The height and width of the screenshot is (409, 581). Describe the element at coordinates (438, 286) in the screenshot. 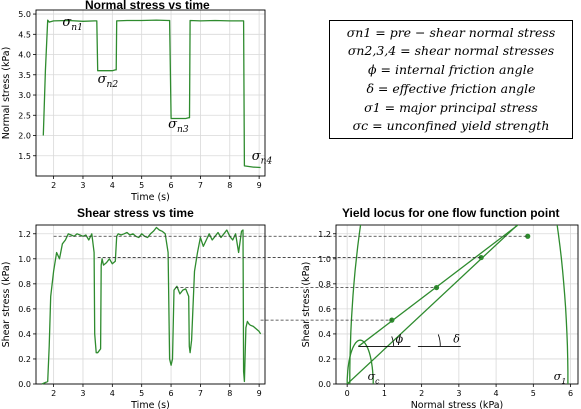

I see `yield-locus-line` at that location.